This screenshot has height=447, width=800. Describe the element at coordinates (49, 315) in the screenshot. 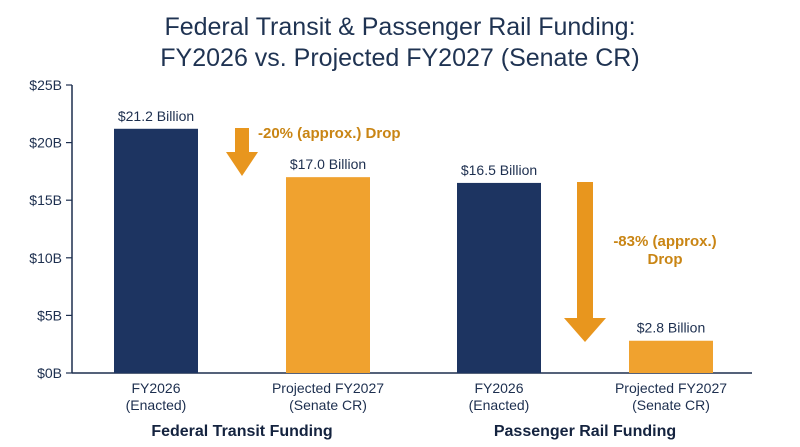

I see `y-tick-label: $5B` at that location.